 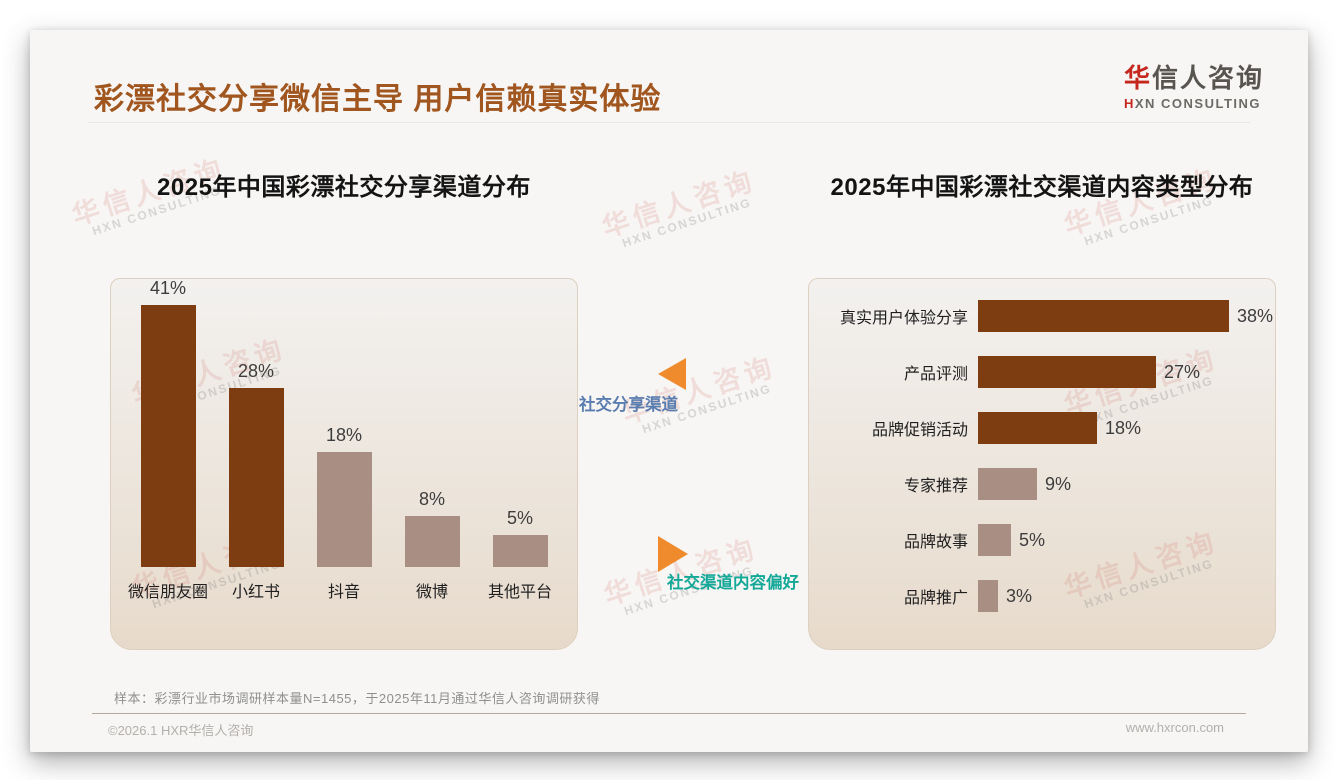 What do you see at coordinates (168, 288) in the screenshot?
I see `bar-value-label: 41%` at bounding box center [168, 288].